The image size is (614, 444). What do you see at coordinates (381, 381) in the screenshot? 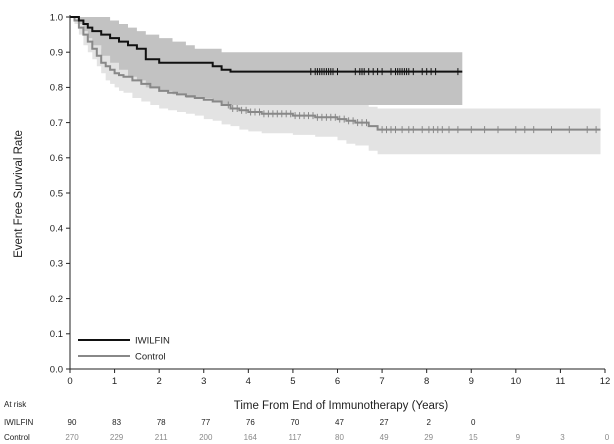
I see `x-tick-label: 7` at bounding box center [381, 381].